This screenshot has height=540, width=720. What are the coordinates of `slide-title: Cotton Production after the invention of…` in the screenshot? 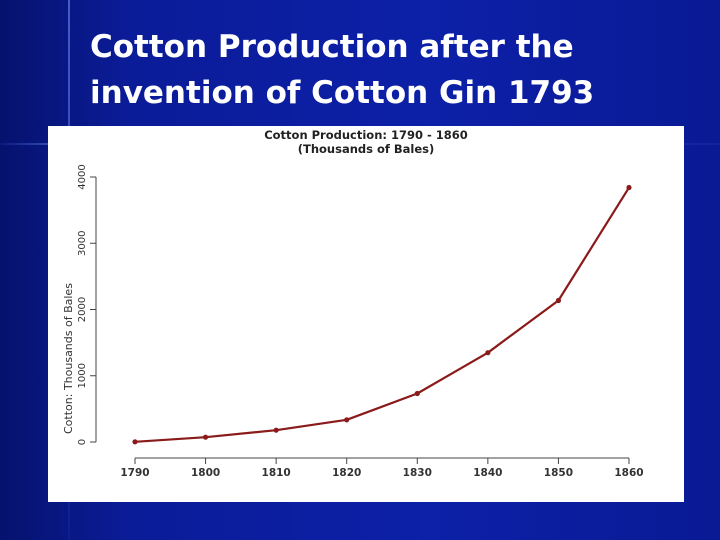 It's located at (342, 70).